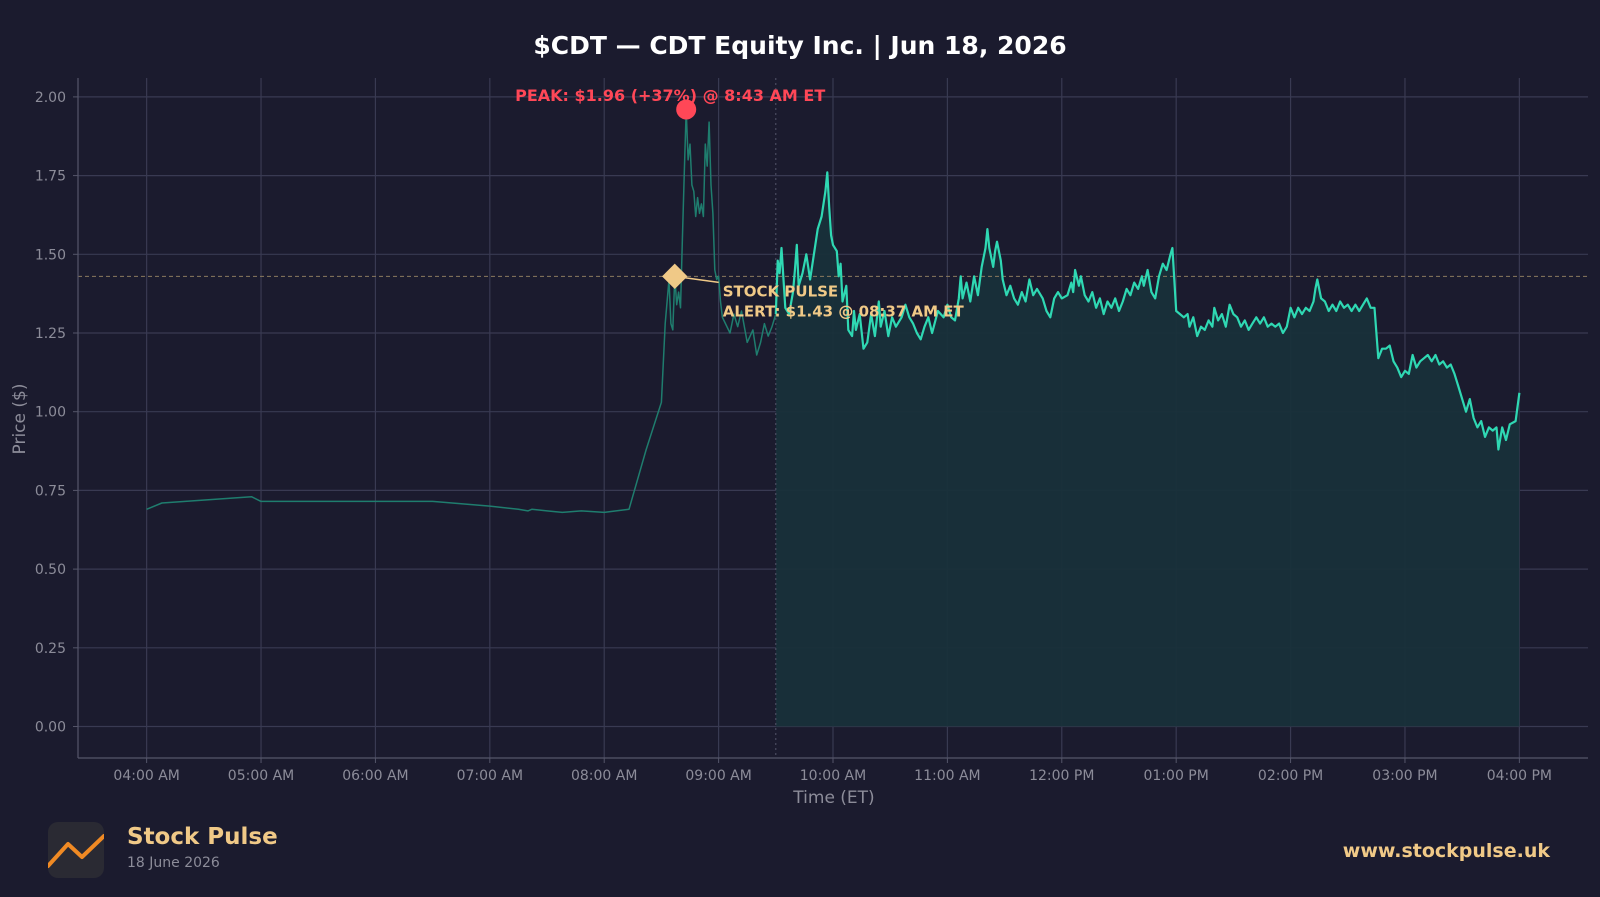 The width and height of the screenshot is (1600, 897). I want to click on x-tick-label: 04:00 PM, so click(1519, 776).